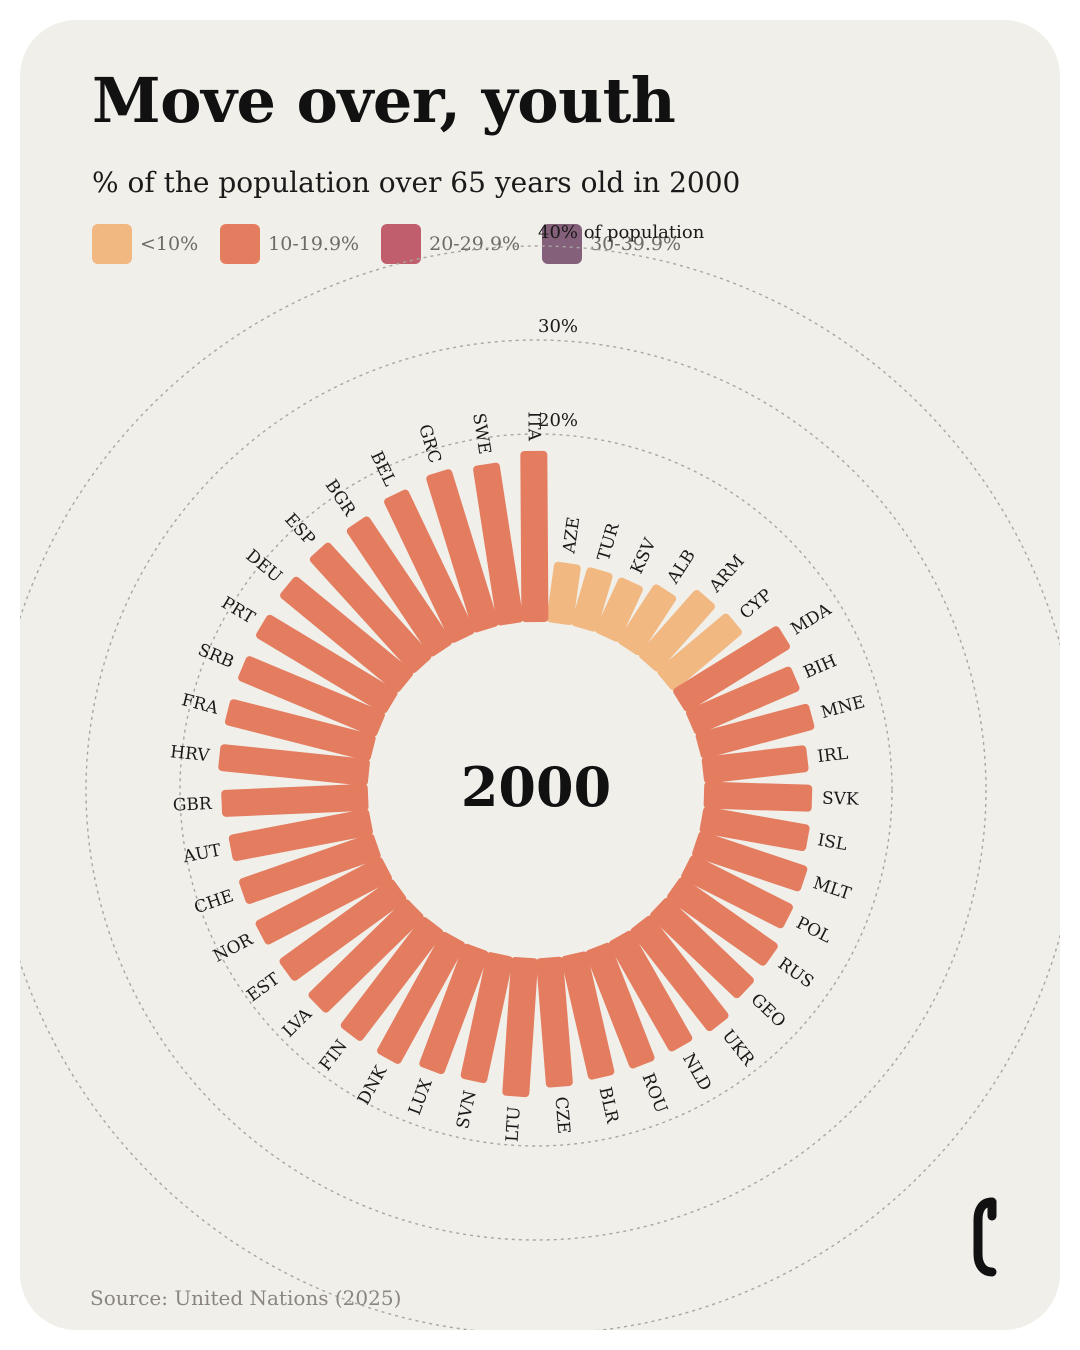  Describe the element at coordinates (145, 244) in the screenshot. I see `legend-item-under-10: <10%` at that location.